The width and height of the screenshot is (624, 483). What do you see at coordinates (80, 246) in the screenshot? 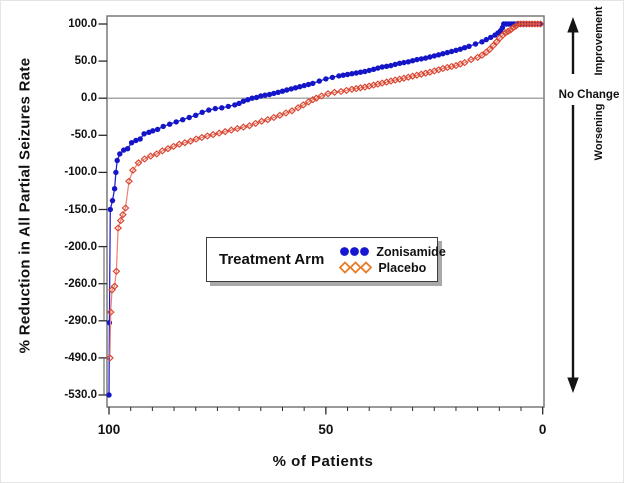
I see `y-tick-label: -200.0` at bounding box center [80, 246].